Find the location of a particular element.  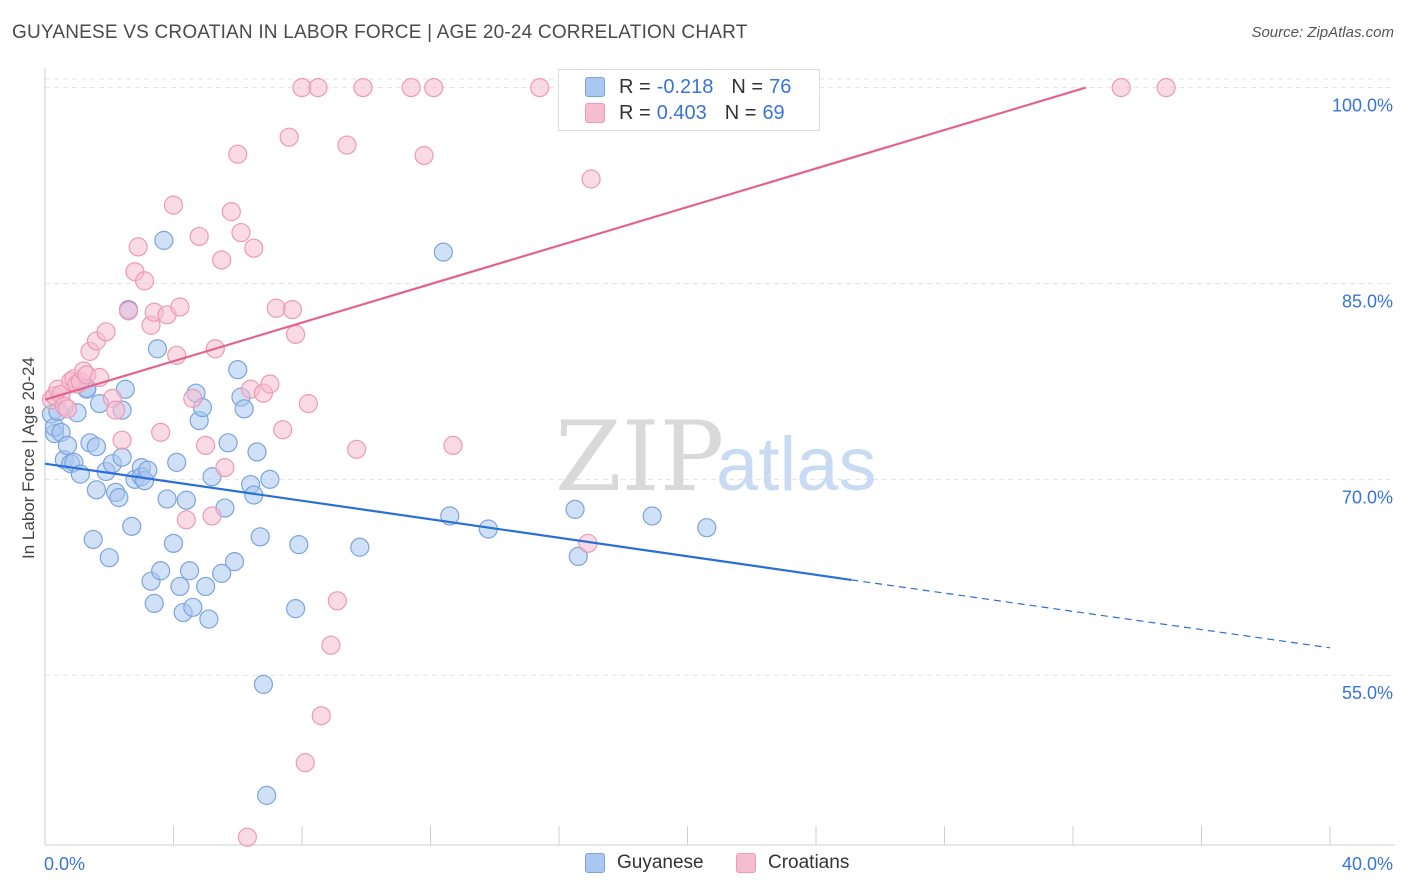

y-axis-label: In Labor Force | Age 20-24 is located at coordinates (28, 458).